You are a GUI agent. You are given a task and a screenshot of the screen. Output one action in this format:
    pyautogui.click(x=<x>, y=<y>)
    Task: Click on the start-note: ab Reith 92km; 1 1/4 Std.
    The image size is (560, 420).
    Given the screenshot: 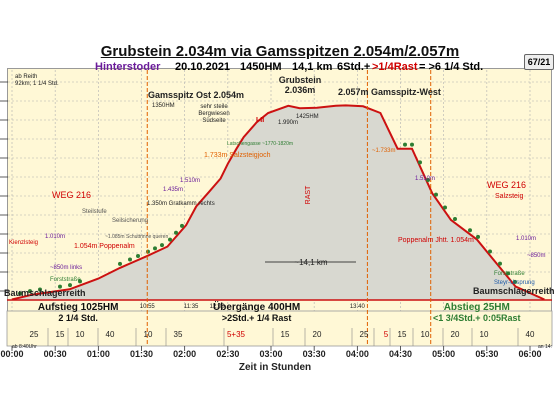 What is the action you would take?
    pyautogui.click(x=37, y=80)
    